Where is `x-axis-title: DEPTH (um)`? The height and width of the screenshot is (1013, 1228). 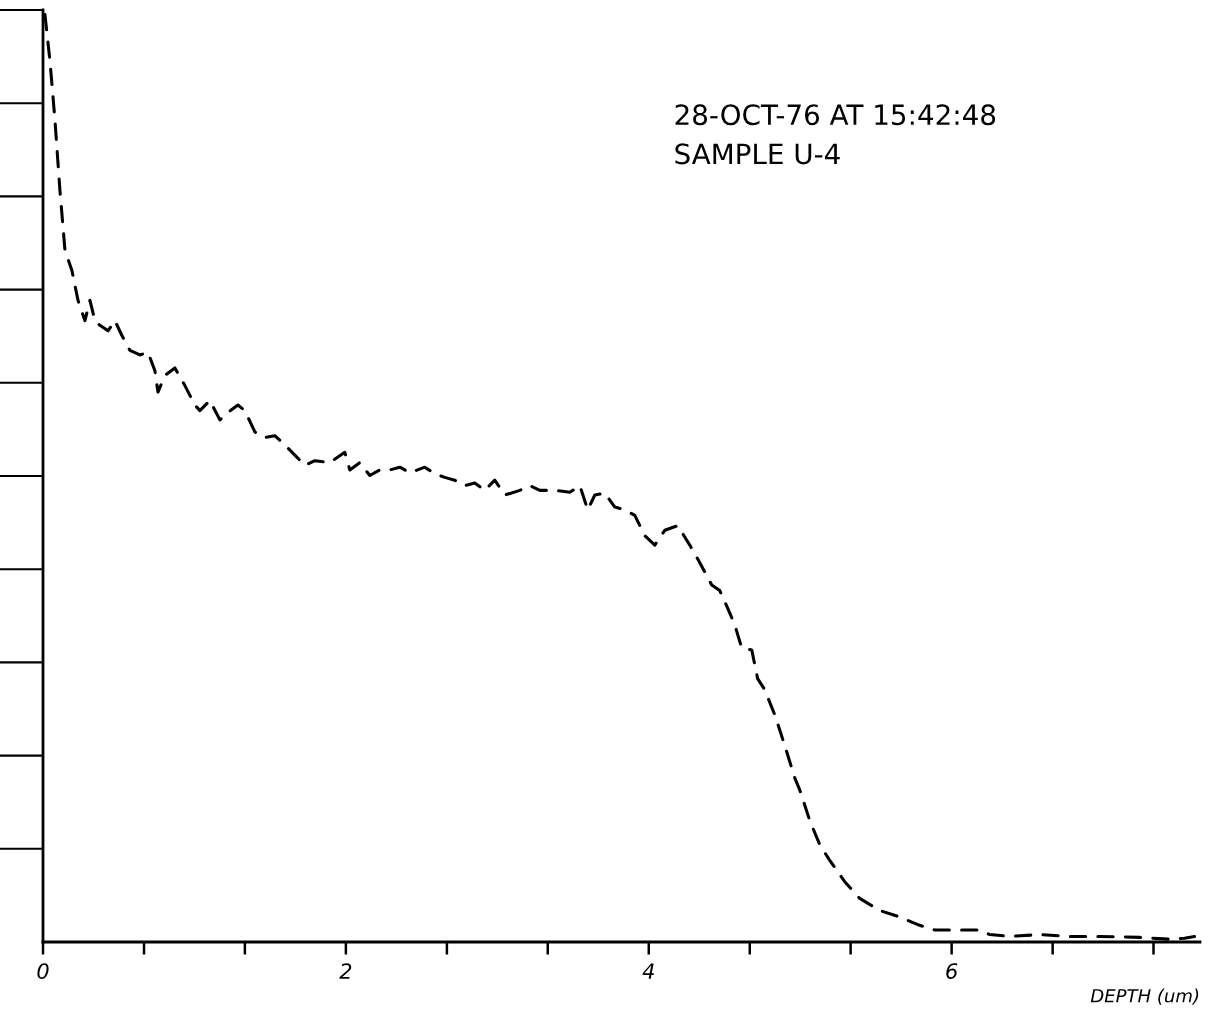 x-axis-title: DEPTH (um) is located at coordinates (1144, 996).